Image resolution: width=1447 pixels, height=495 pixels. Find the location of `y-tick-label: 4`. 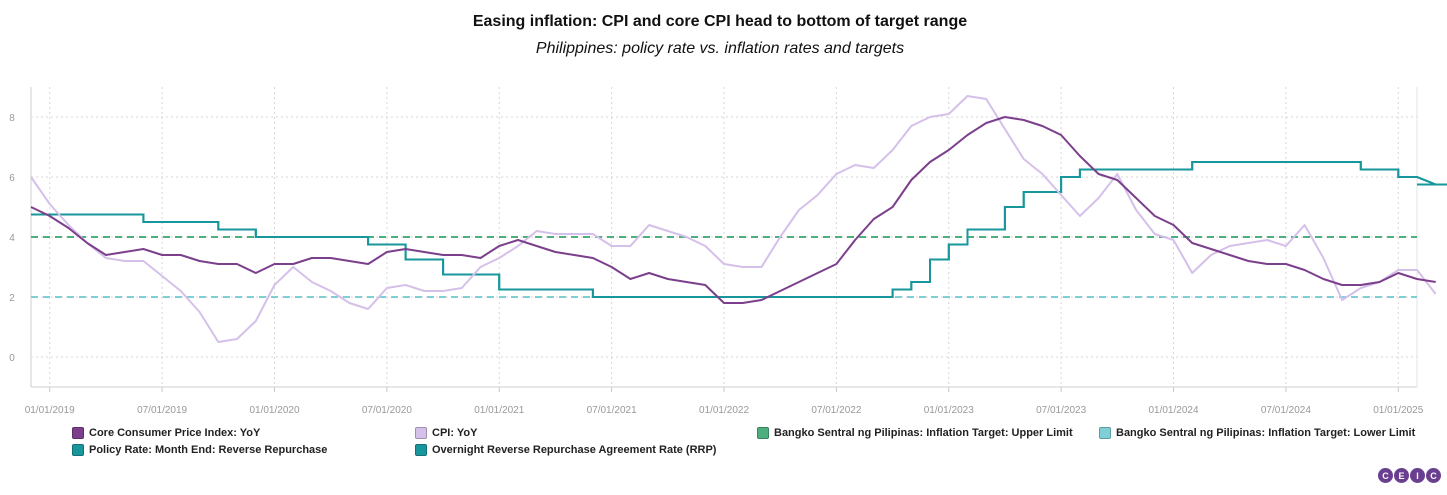

y-tick-label: 4 is located at coordinates (12, 238).